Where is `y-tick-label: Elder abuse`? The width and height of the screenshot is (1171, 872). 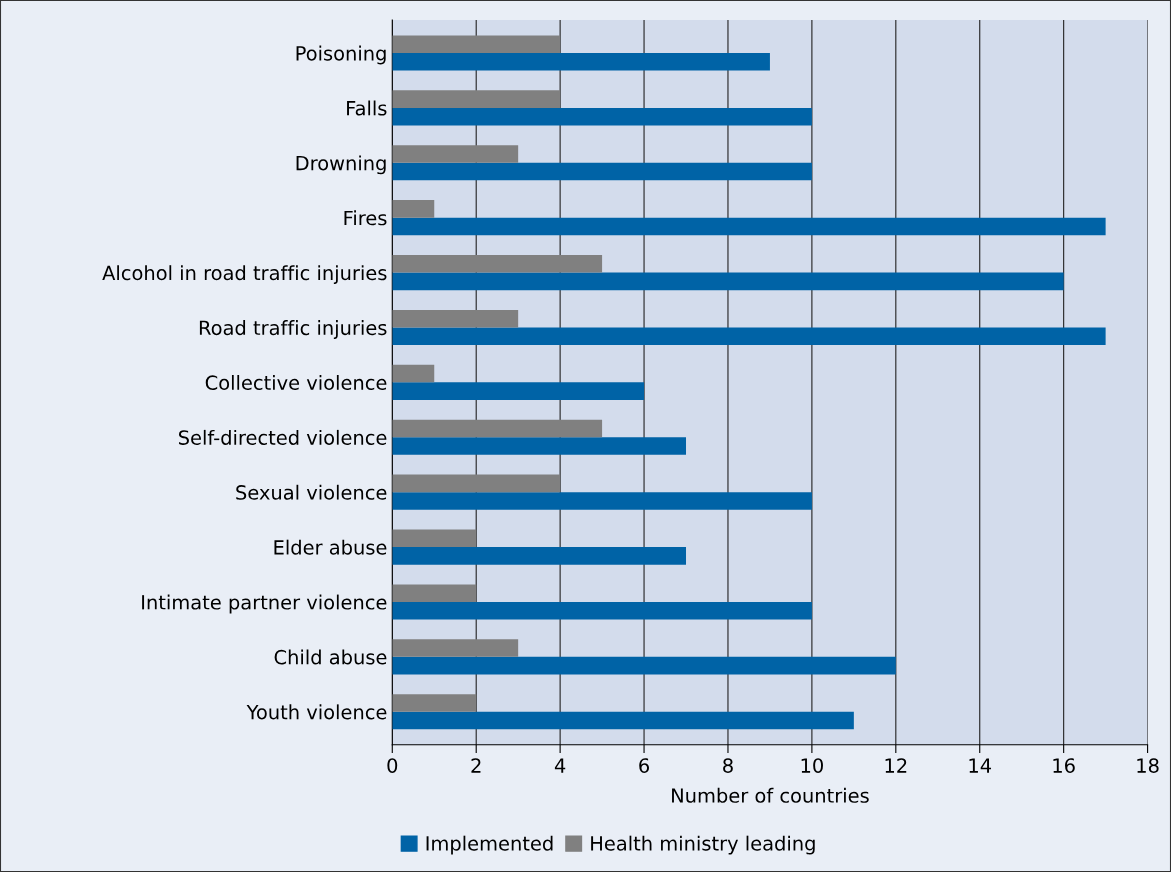 y-tick-label: Elder abuse is located at coordinates (330, 547).